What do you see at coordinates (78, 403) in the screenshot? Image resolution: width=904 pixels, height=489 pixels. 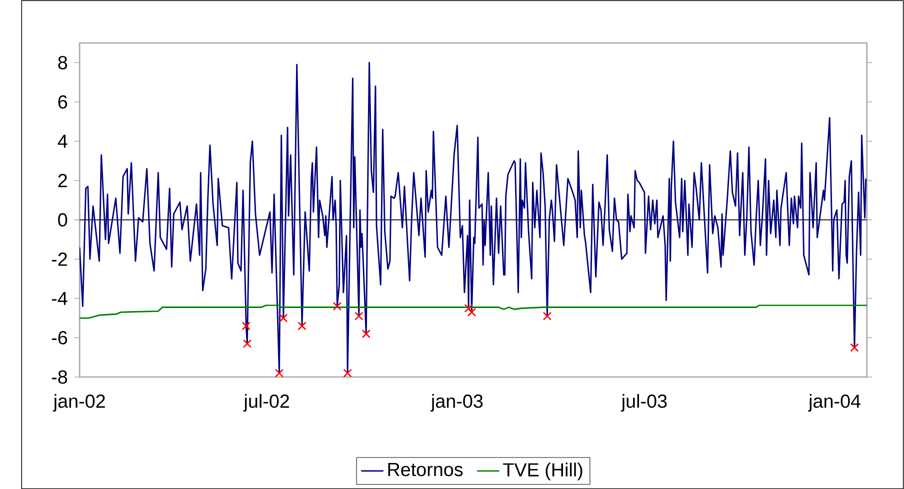 I see `x-tick-label: jan-02` at bounding box center [78, 403].